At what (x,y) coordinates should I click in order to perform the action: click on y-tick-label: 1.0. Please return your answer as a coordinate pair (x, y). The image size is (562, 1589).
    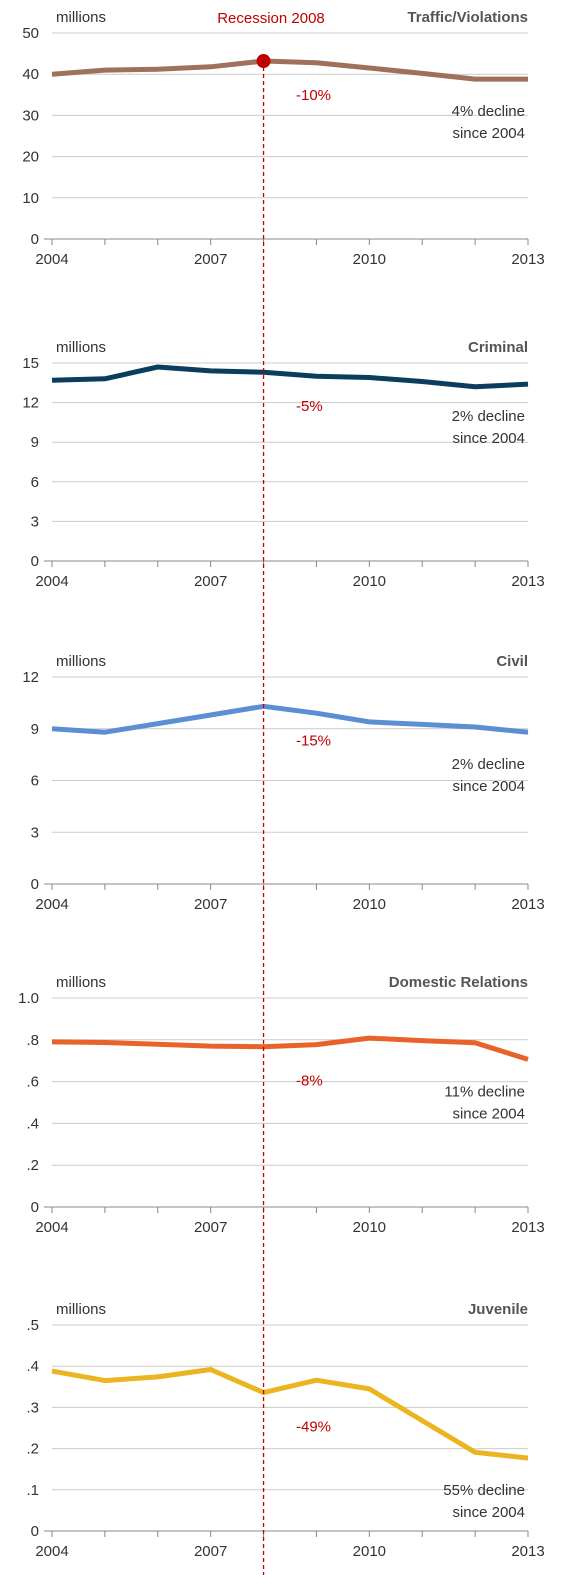
    Looking at the image, I should click on (28, 998).